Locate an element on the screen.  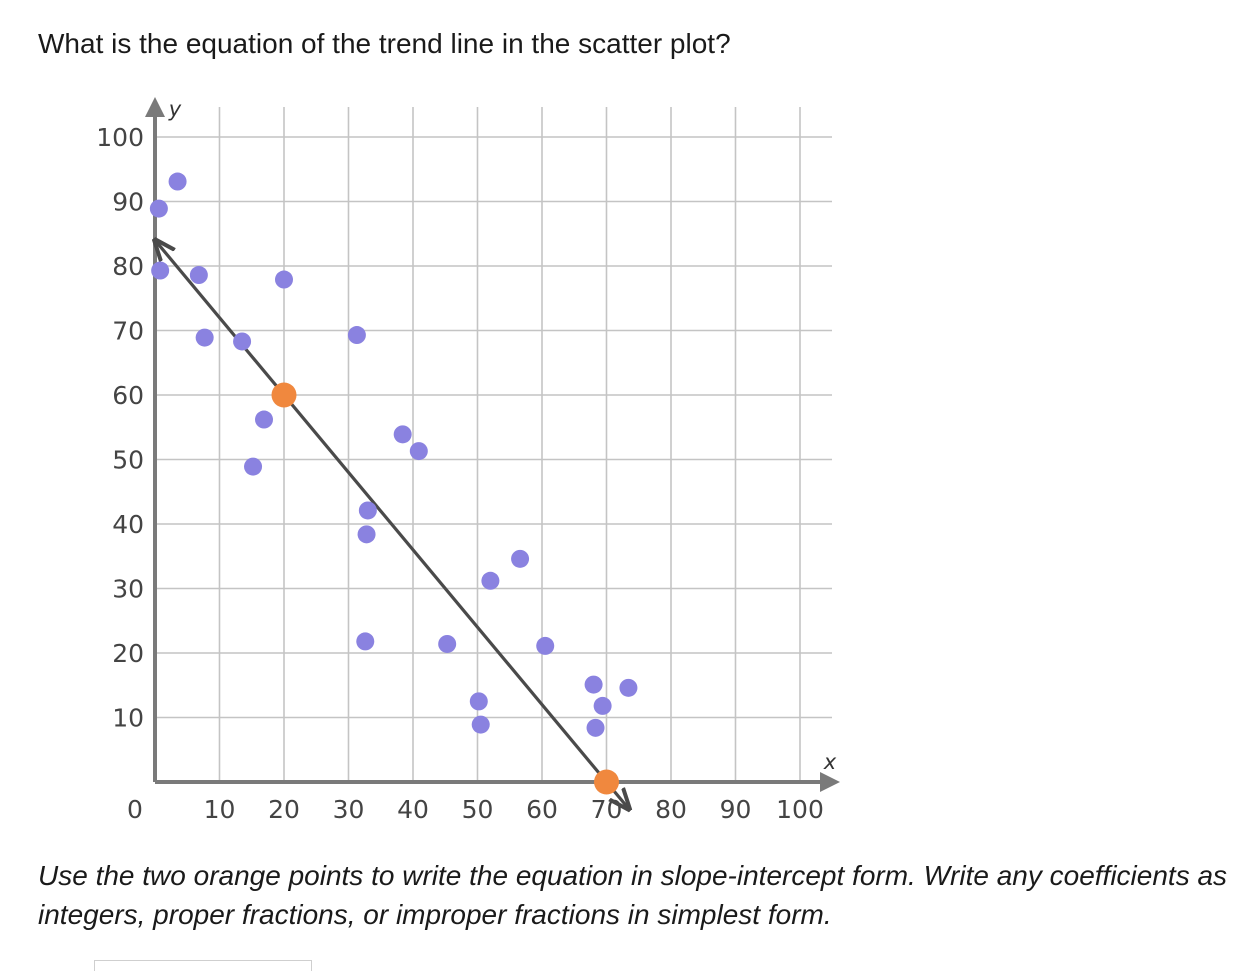
x-tick-label: 100 is located at coordinates (800, 809).